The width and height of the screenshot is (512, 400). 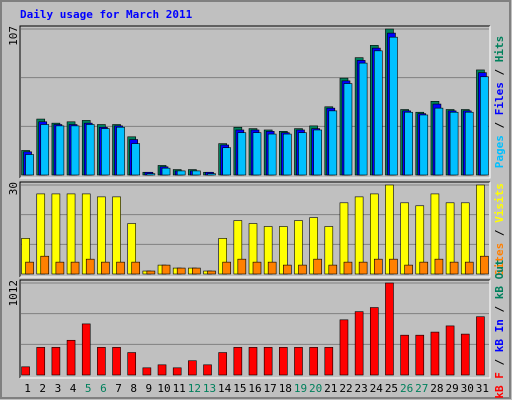 What do you see at coordinates (499, 259) in the screenshot?
I see `legend-entry: Sites` at bounding box center [499, 259].